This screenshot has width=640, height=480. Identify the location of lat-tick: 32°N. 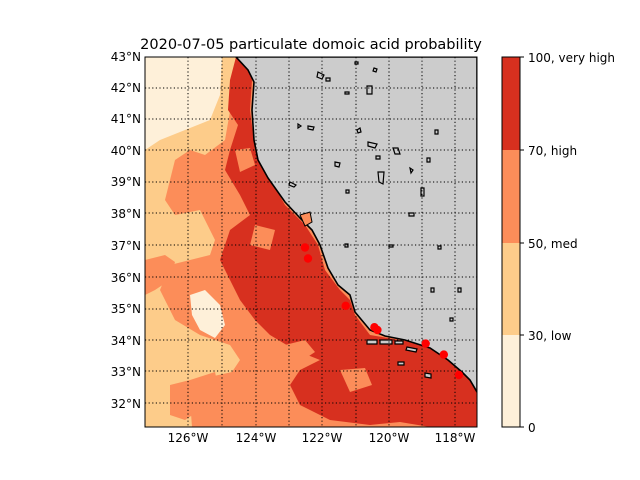
(126, 404).